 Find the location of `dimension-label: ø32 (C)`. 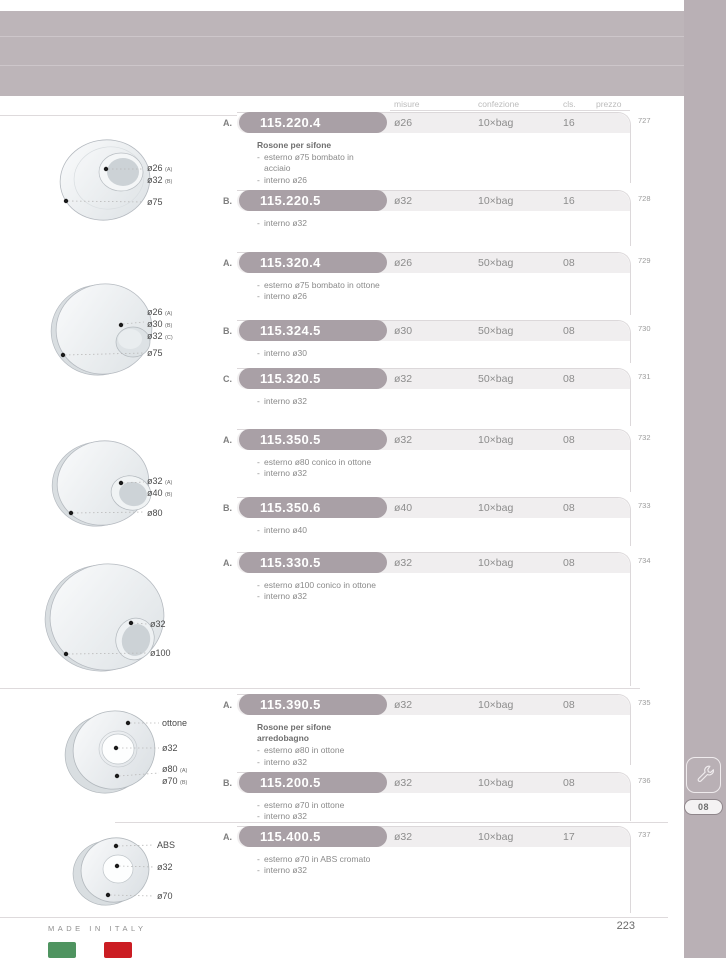

dimension-label: ø32 (C) is located at coordinates (160, 336).